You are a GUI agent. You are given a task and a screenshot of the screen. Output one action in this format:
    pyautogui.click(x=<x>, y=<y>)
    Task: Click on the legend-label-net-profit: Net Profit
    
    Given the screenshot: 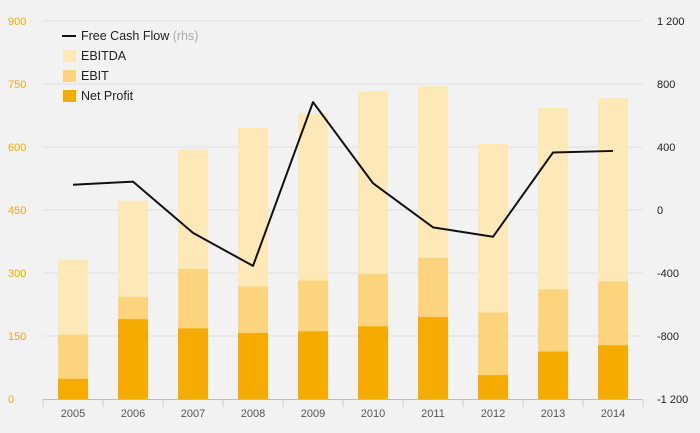 What is the action you would take?
    pyautogui.click(x=107, y=96)
    